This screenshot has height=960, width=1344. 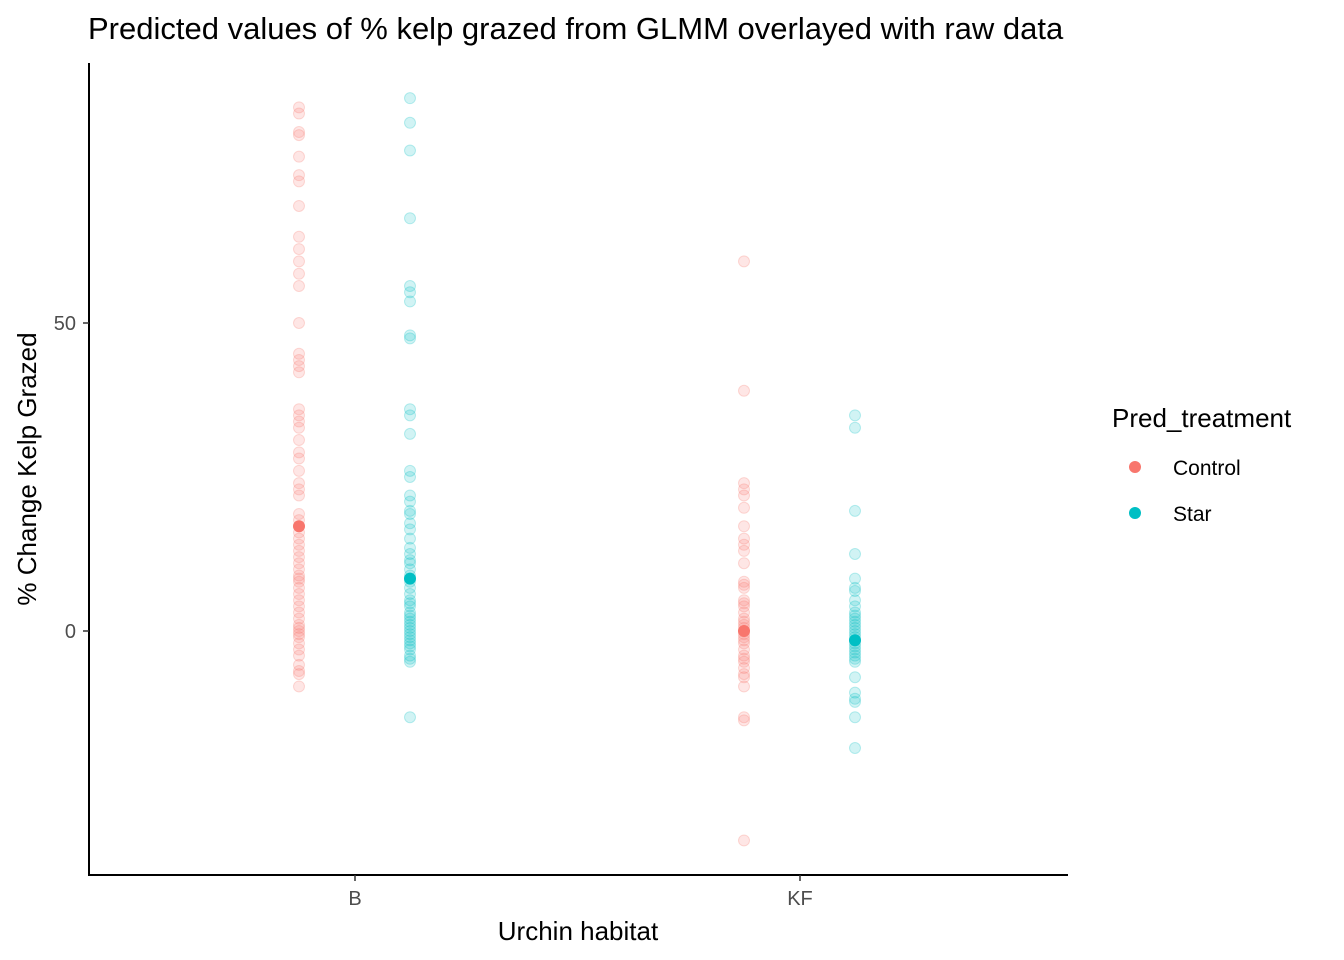 What do you see at coordinates (65, 324) in the screenshot?
I see `y-tick-label: 50` at bounding box center [65, 324].